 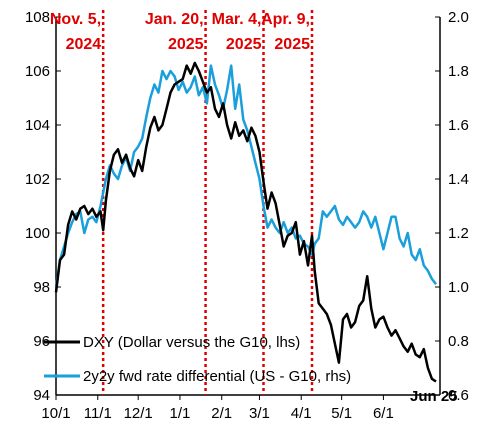 I want to click on event-label-line1: Nov. 5,, so click(x=75, y=19).